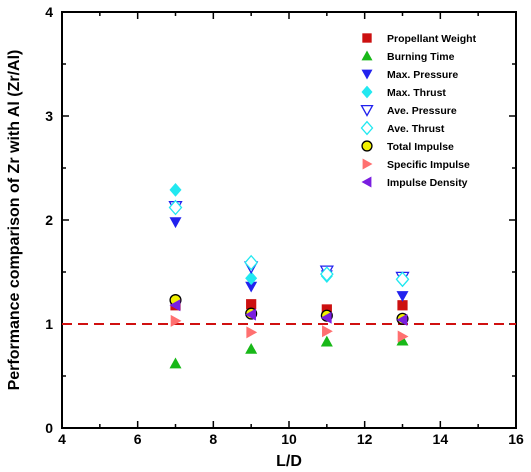 This screenshot has height=472, width=531. Describe the element at coordinates (432, 39) in the screenshot. I see `legend-label: Propellant Weight` at that location.